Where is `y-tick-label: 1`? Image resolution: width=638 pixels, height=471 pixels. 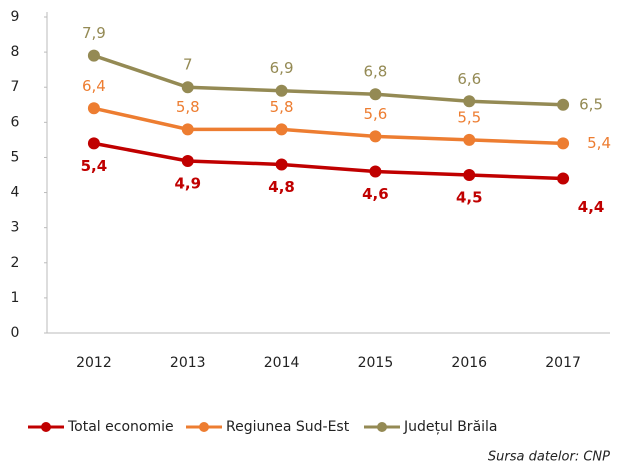 y-tick-label: 1 is located at coordinates (15, 298).